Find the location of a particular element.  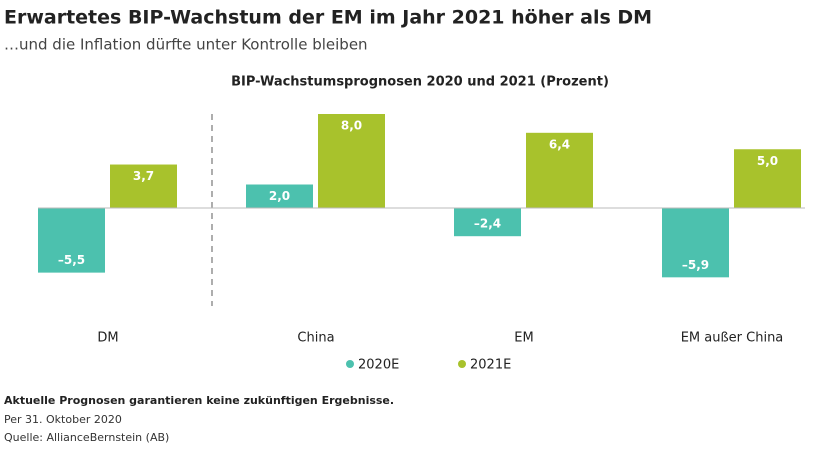

x-tick-label: EM außer China is located at coordinates (732, 338).